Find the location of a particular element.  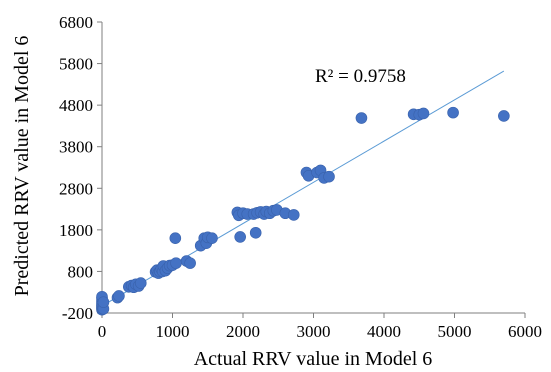

y-axis-title: Predicted RRV value in Model 6 is located at coordinates (22, 166).